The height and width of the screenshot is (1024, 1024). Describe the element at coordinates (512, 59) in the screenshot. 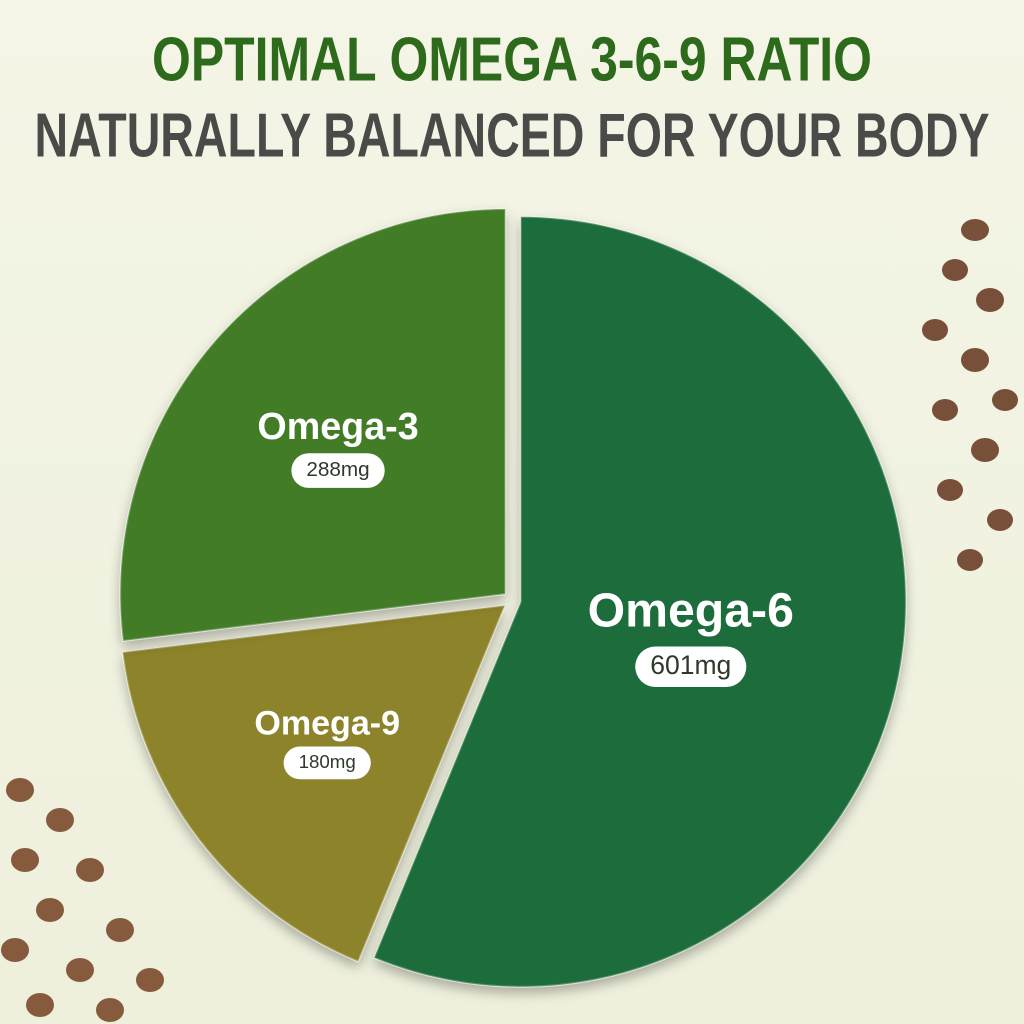

I see `chart-title: OPTIMAL OMEGA 3-6-9 RATIO` at that location.